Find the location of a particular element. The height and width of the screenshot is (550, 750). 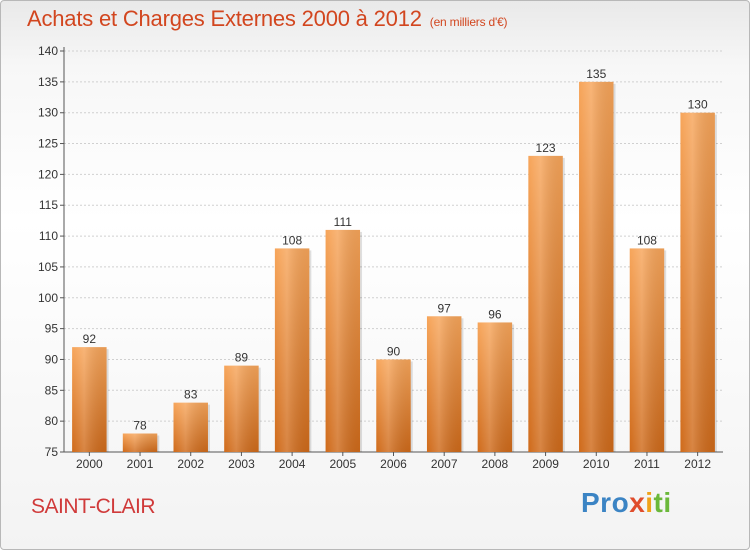

proxiti-logo: Proxiti is located at coordinates (626, 502).